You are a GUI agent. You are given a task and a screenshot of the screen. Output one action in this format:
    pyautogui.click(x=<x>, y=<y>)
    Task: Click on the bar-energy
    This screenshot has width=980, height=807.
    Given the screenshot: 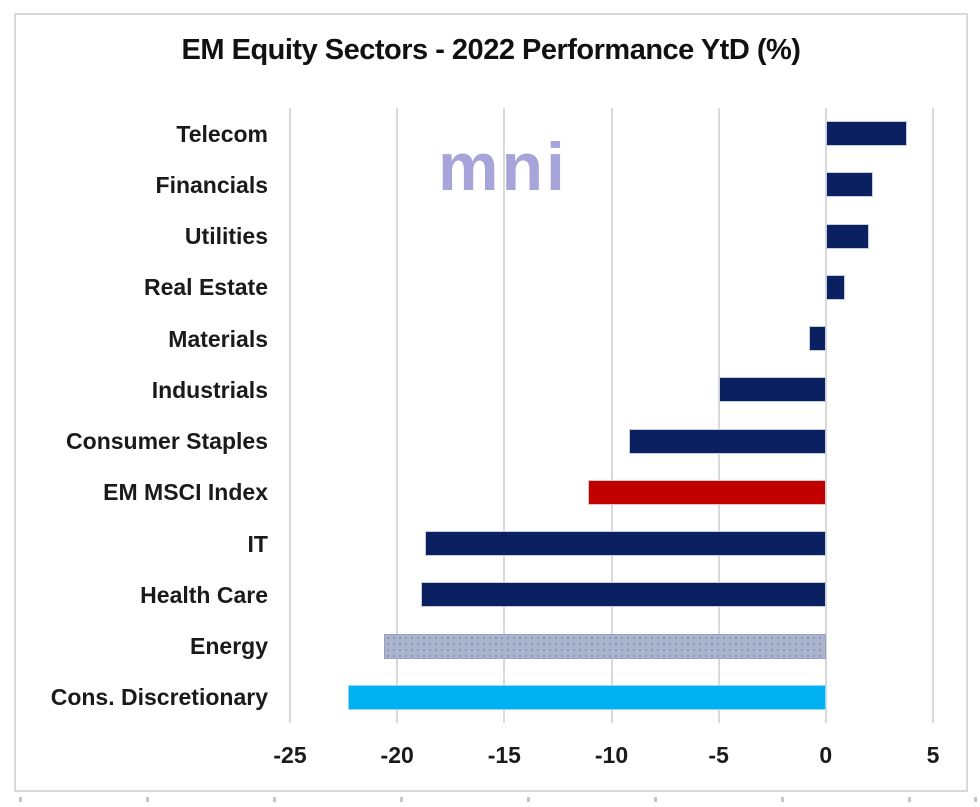 What is the action you would take?
    pyautogui.click(x=605, y=646)
    